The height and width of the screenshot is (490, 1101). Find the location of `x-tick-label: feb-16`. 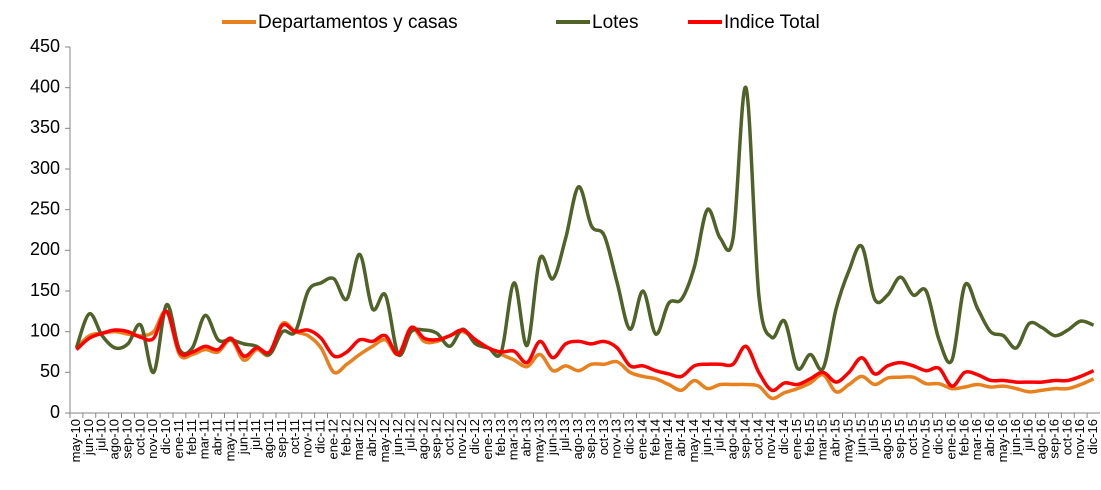

x-tick-label: feb-16 is located at coordinates (963, 437).